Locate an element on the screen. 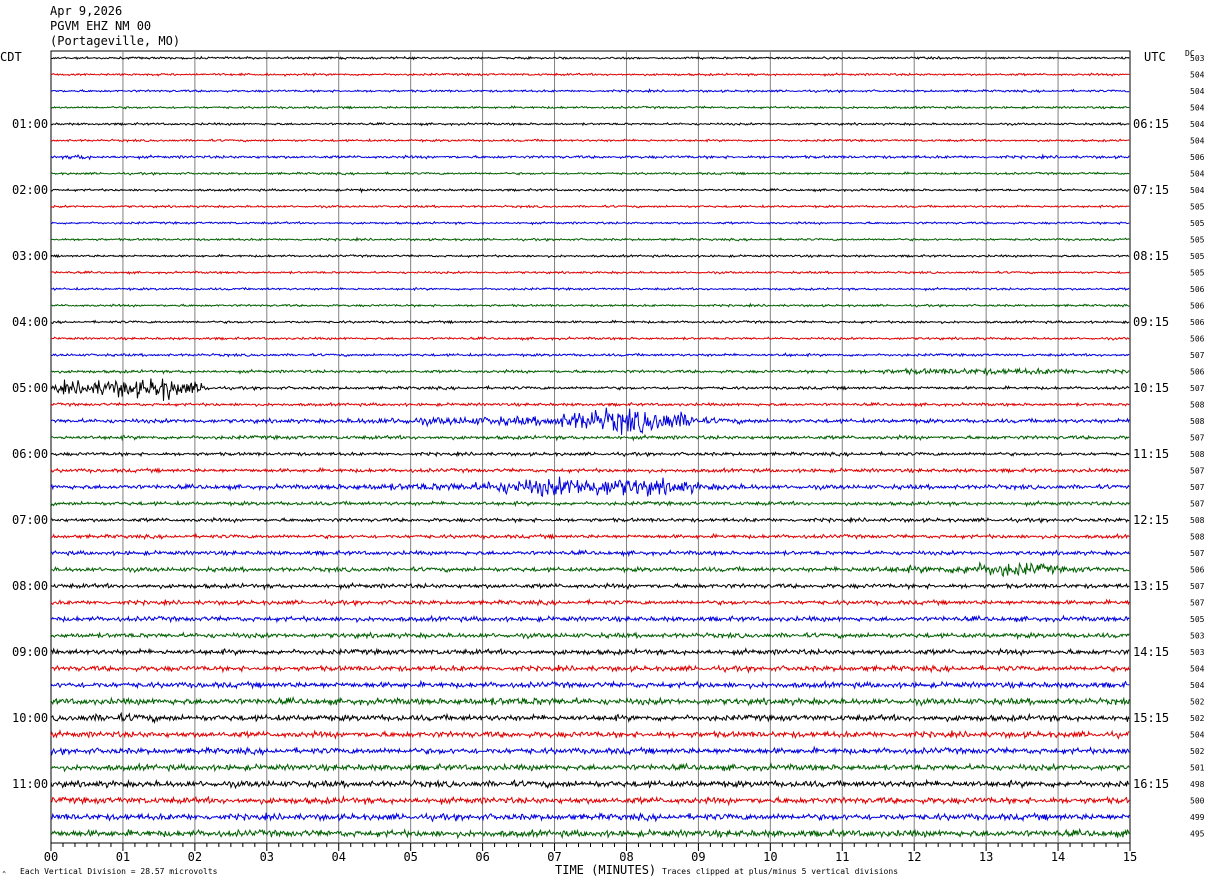 Image resolution: width=1210 pixels, height=886 pixels. right-zone-label: UTC is located at coordinates (1155, 57).